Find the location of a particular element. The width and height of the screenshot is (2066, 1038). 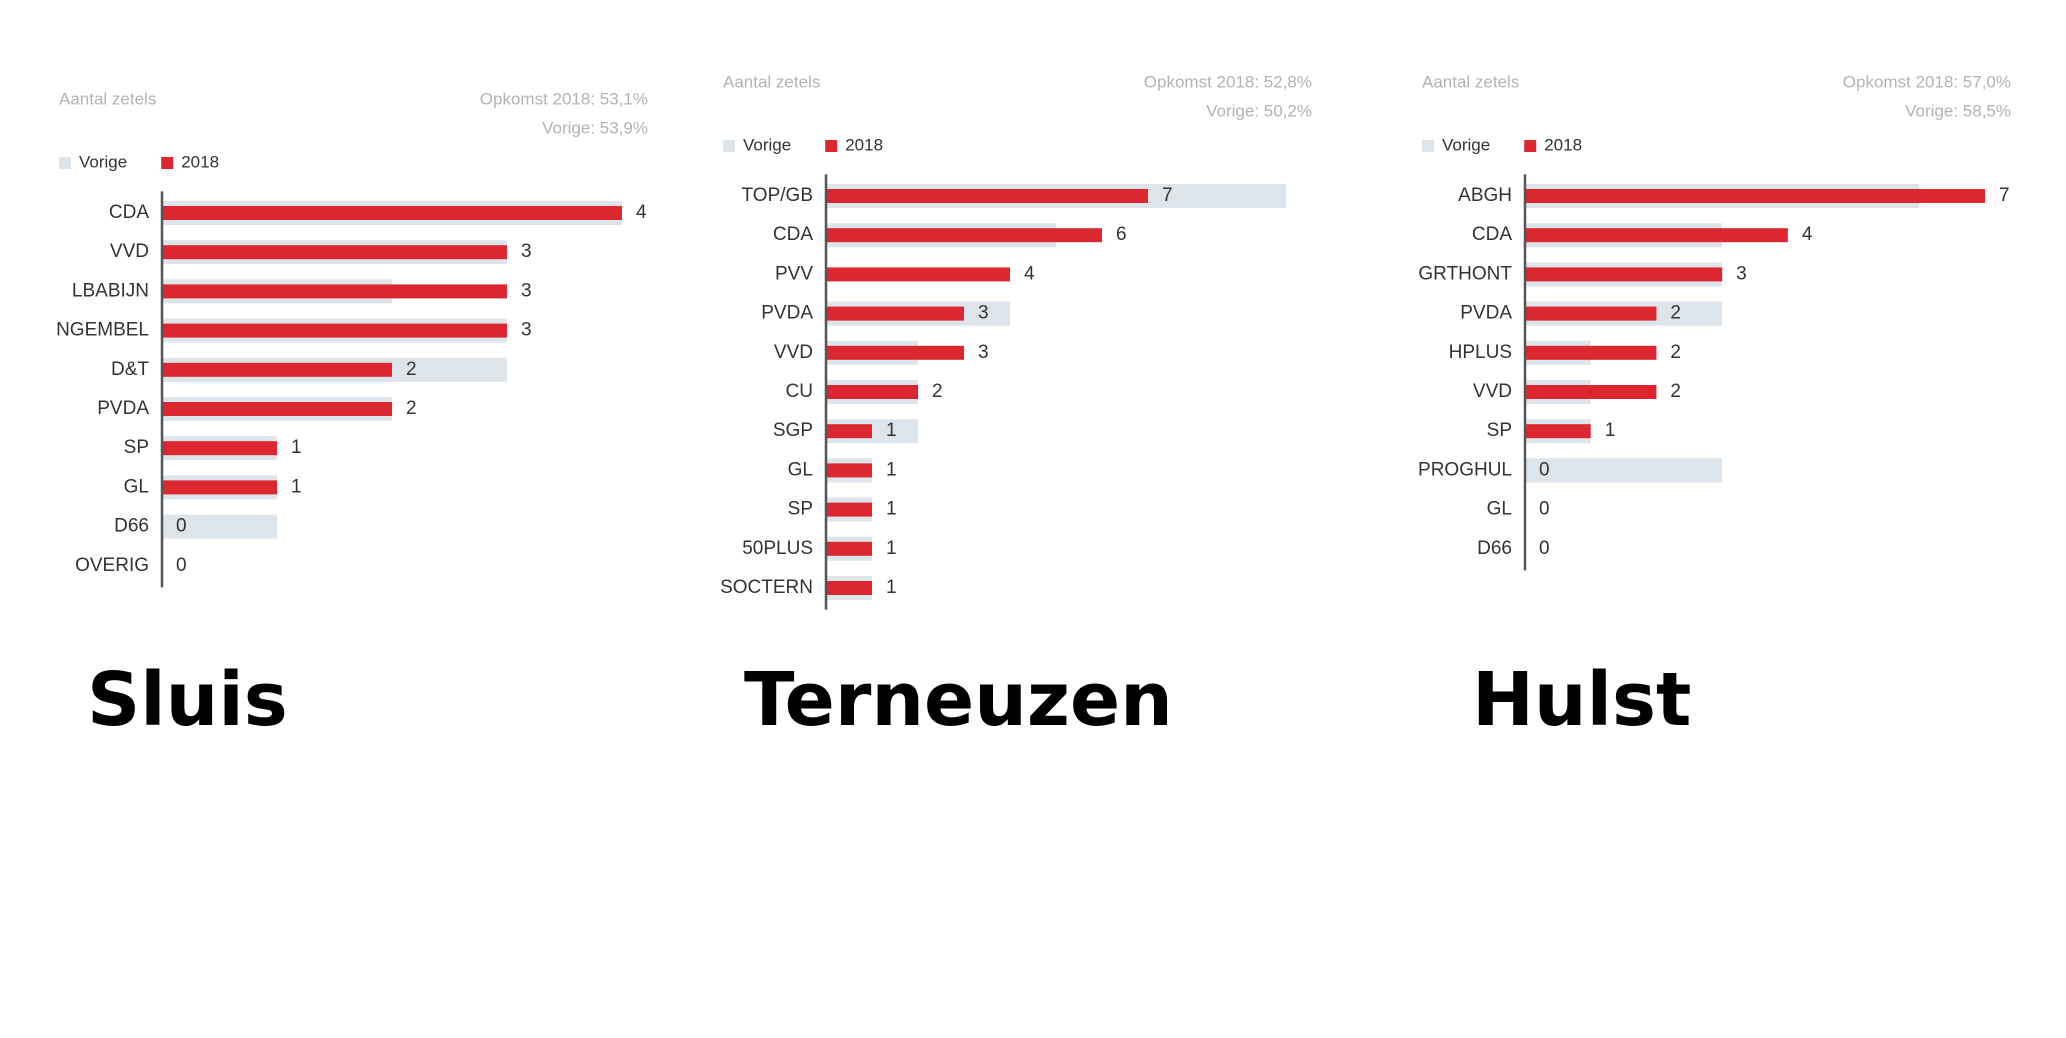

annotation: Vorige: 58,5% is located at coordinates (1958, 110).